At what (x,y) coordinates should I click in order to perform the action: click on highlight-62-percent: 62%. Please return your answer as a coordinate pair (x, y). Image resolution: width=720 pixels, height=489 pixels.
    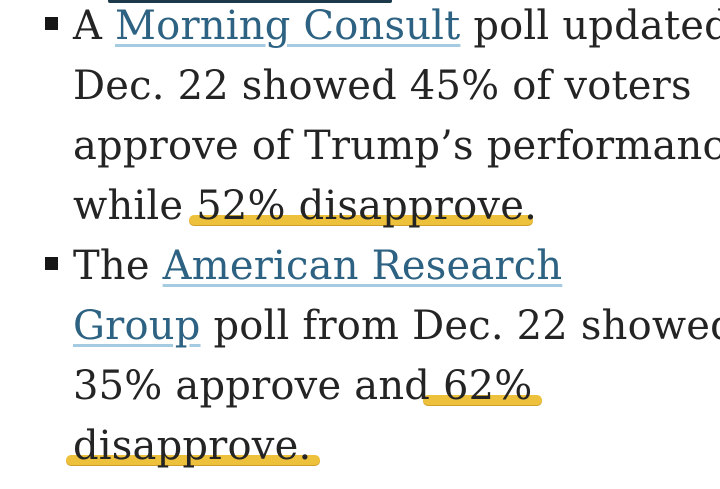
    Looking at the image, I should click on (481, 386).